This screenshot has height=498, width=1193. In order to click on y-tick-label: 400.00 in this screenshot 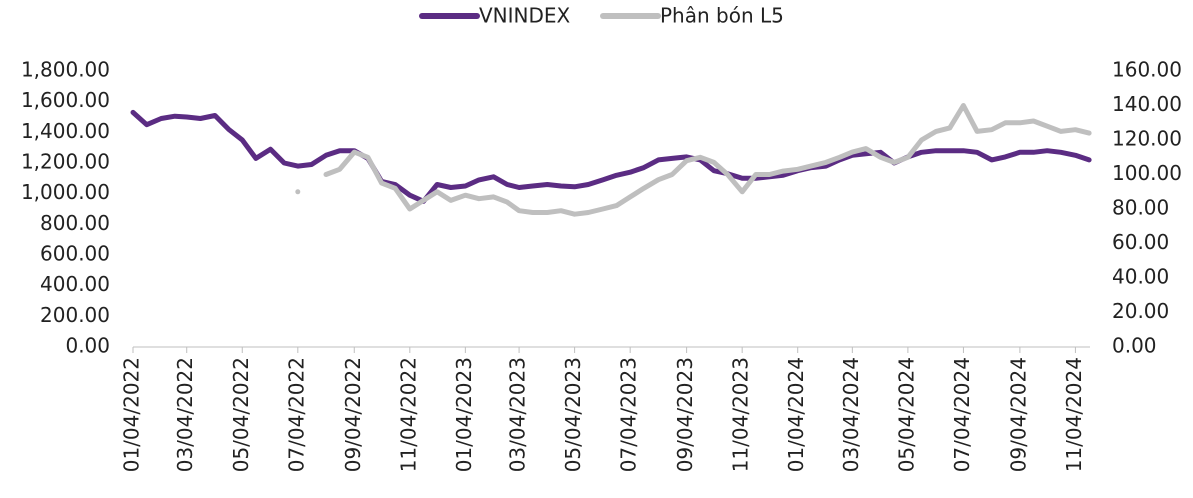, I will do `click(75, 284)`.